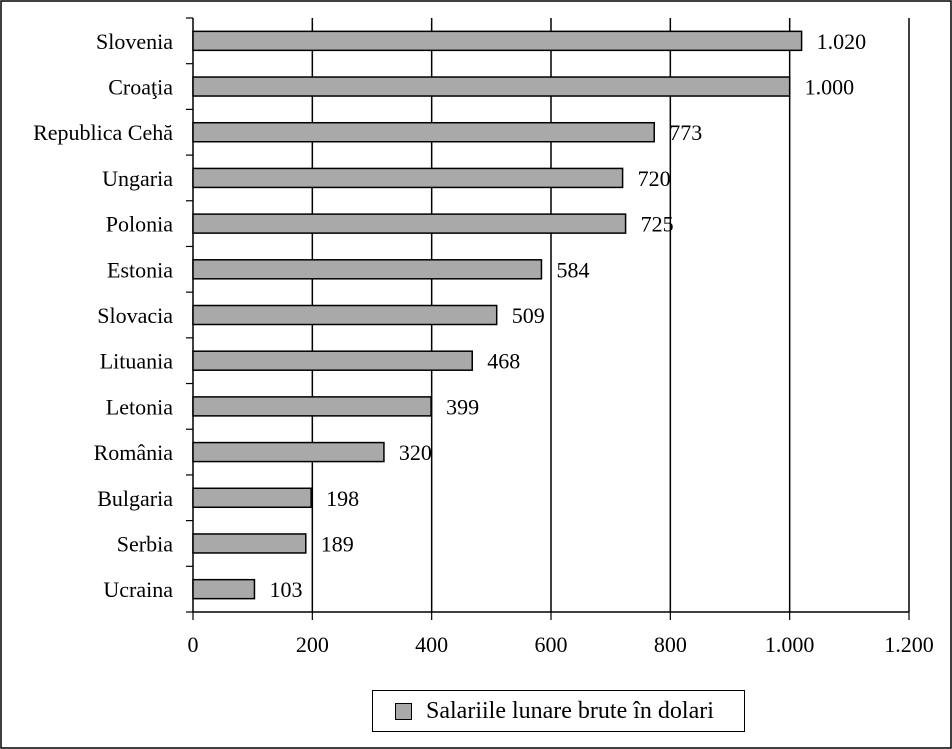 This screenshot has width=952, height=749. I want to click on value-label-7: 468, so click(503, 361).